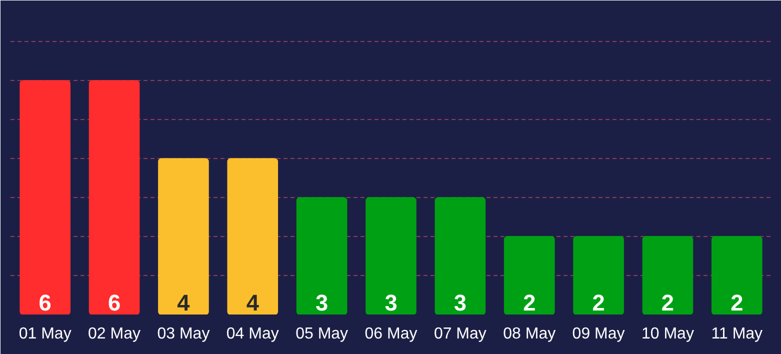 The height and width of the screenshot is (354, 781). Describe the element at coordinates (598, 334) in the screenshot. I see `x-tick-label: 09 May` at that location.